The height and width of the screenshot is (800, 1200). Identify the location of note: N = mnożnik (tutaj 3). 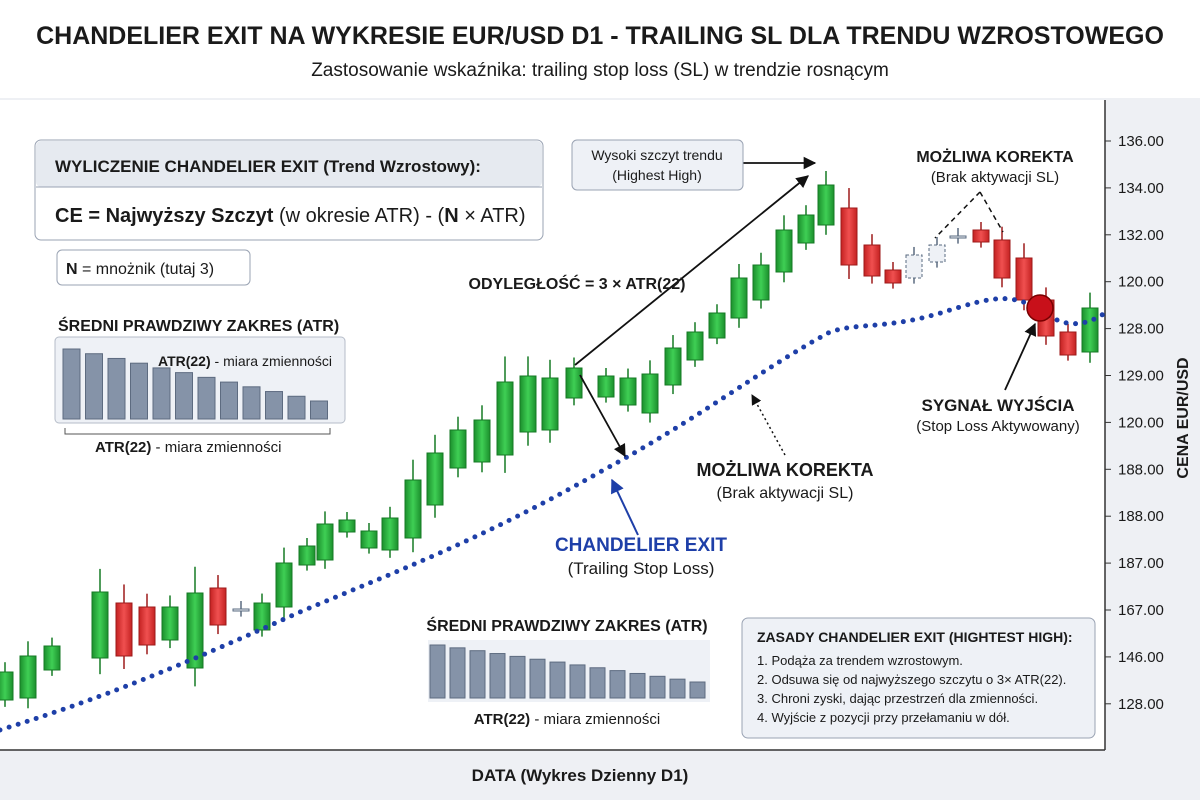
(140, 269).